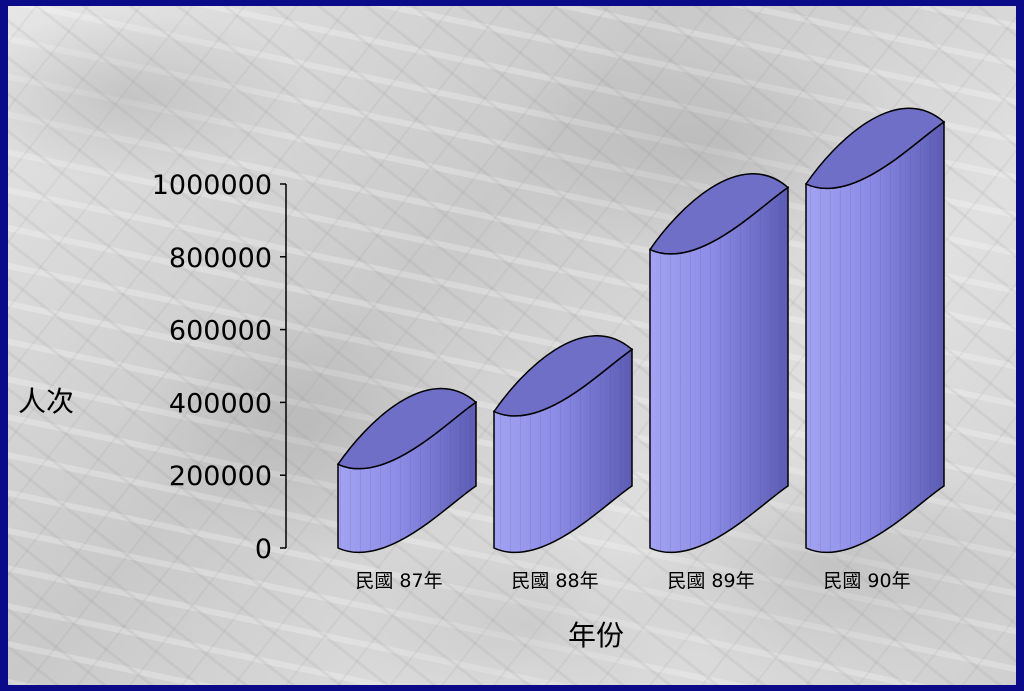 Image resolution: width=1024 pixels, height=691 pixels. Describe the element at coordinates (596, 635) in the screenshot. I see `x-axis-title: 年份` at that location.